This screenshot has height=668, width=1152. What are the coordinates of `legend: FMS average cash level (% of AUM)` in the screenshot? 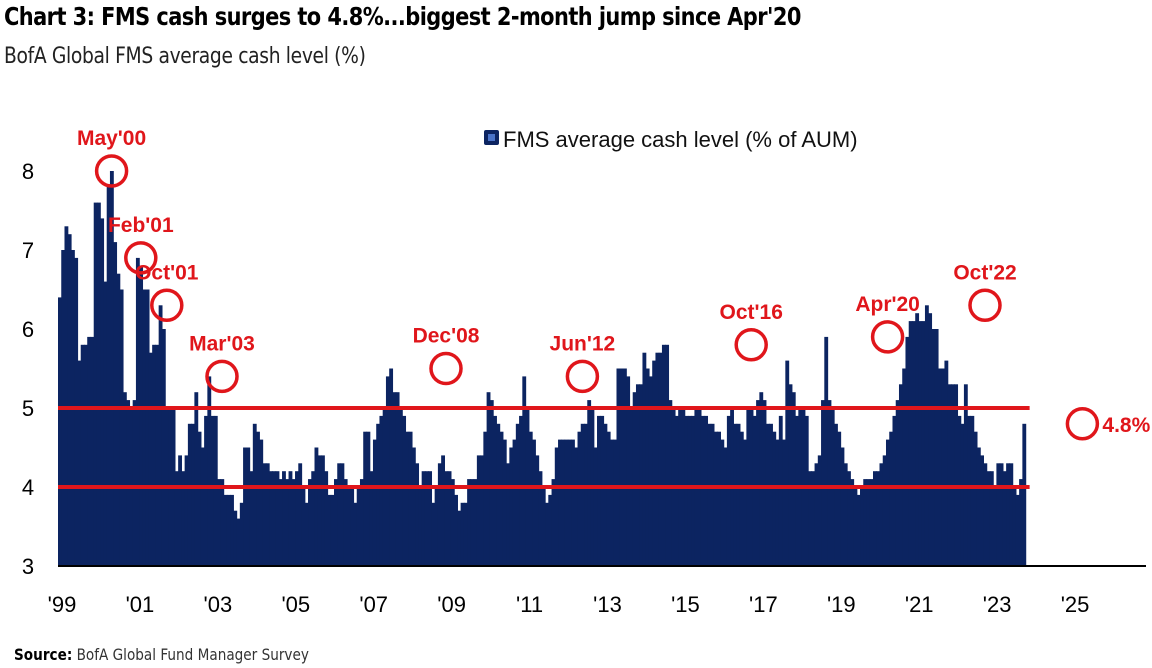 It's located at (671, 139).